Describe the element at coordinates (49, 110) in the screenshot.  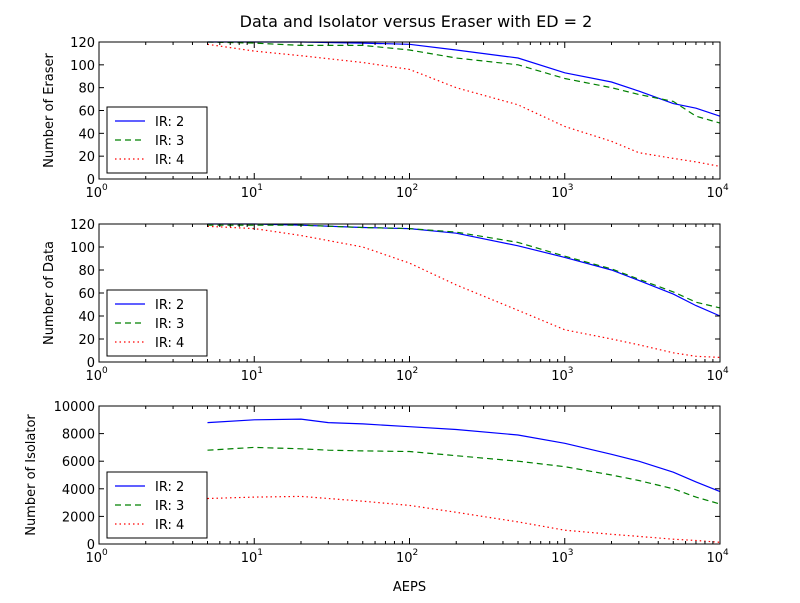
I see `y-axis-label: Number of Eraser` at that location.